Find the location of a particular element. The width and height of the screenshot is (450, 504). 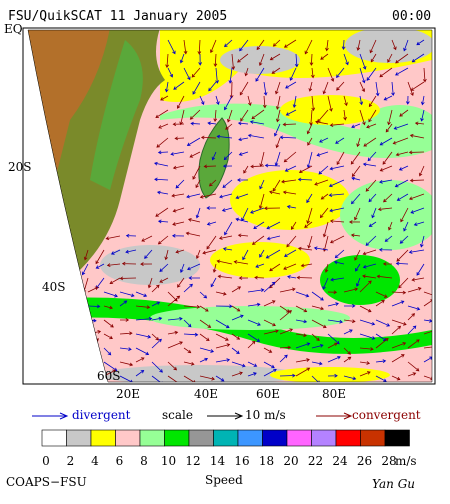

footer-left: COAPS−FSU is located at coordinates (46, 482).